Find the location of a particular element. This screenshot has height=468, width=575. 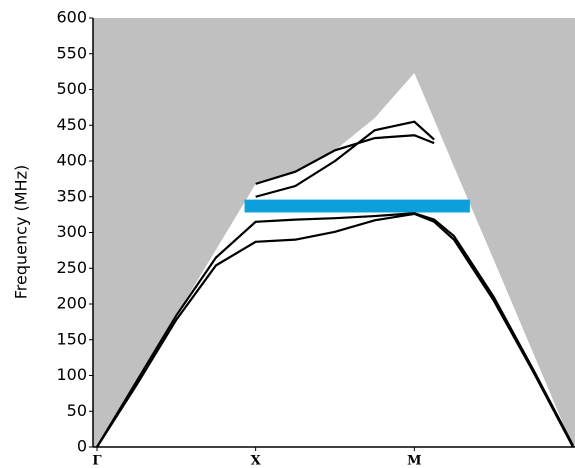

y-tick-label: 450 is located at coordinates (71, 124).